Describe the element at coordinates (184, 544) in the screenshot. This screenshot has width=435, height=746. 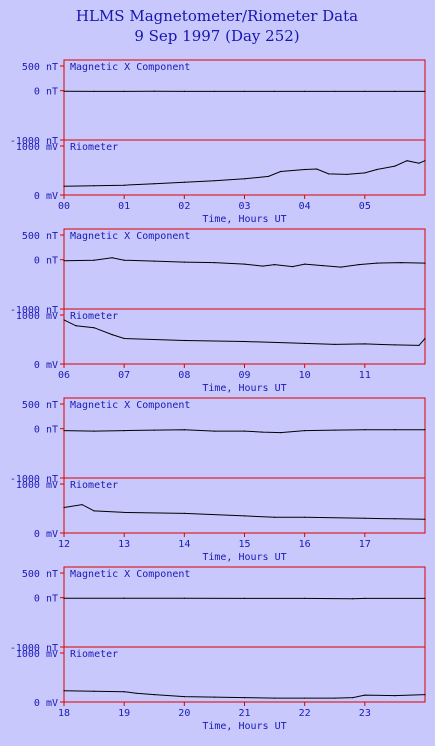
I see `x-tick-label: 14` at that location.